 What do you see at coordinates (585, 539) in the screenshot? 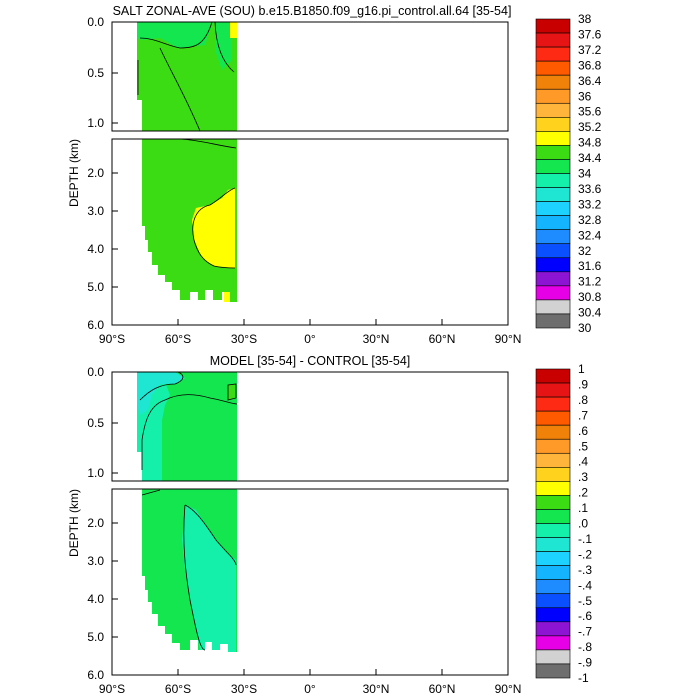
I see `colorbar-label: -.1` at bounding box center [585, 539].